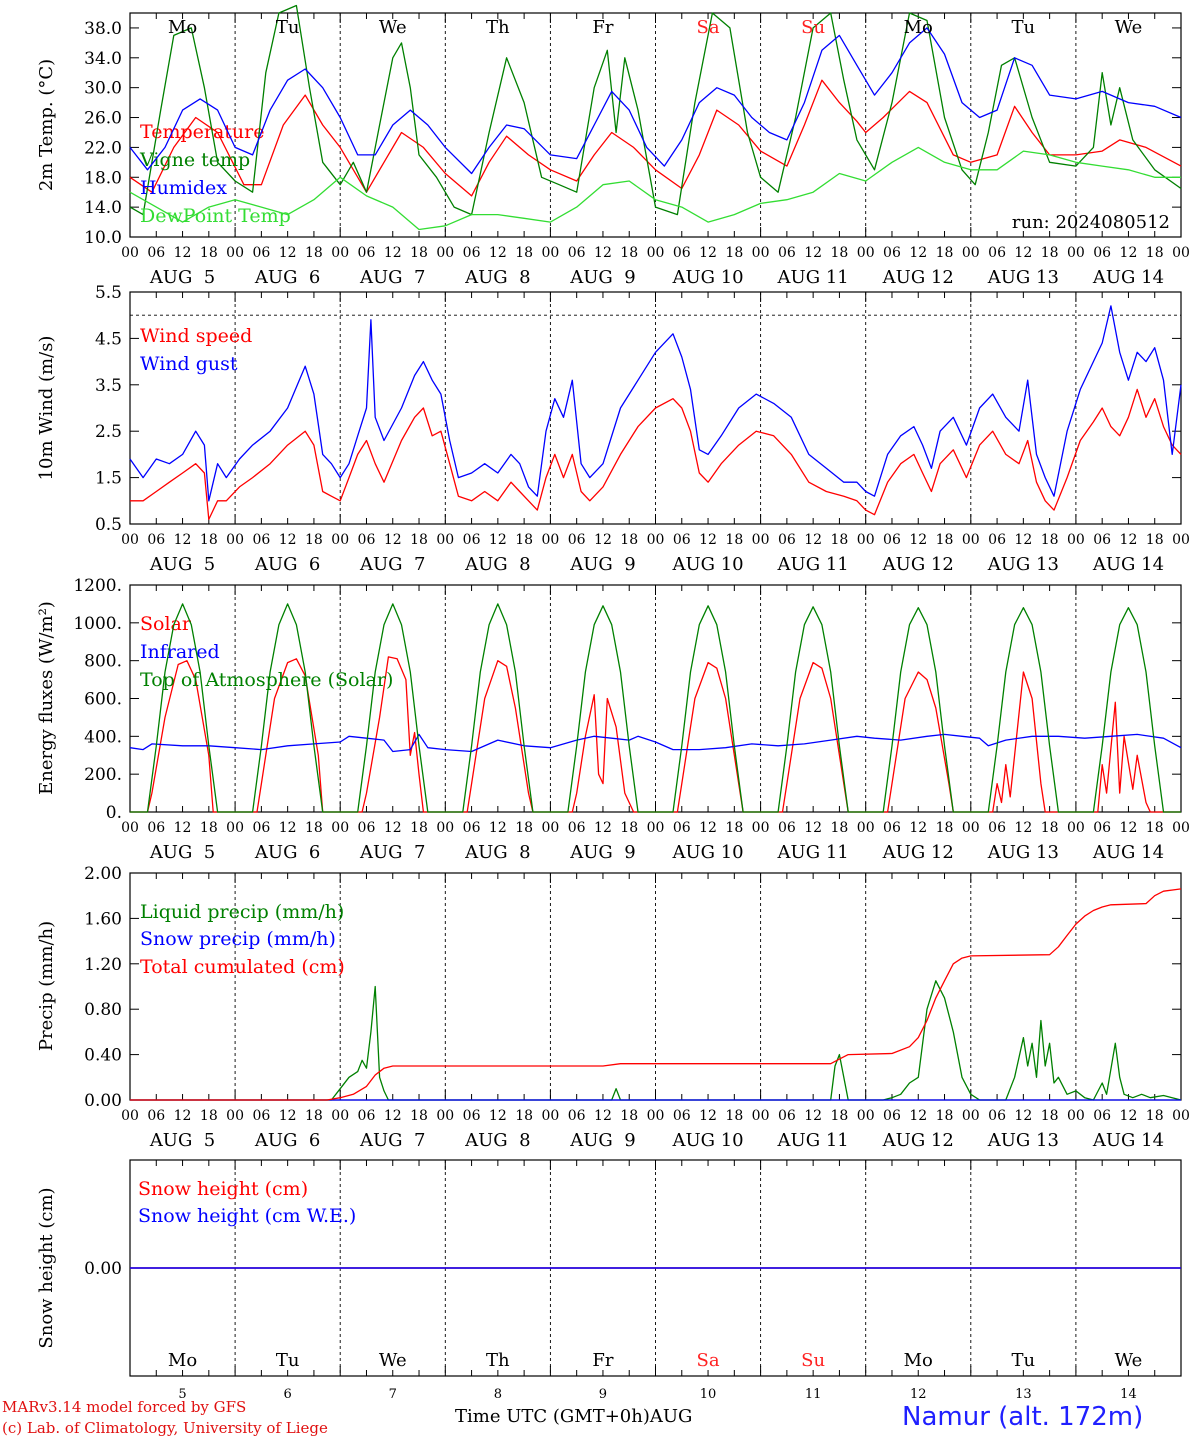 The image size is (1194, 1440). Describe the element at coordinates (182, 1394) in the screenshot. I see `day-number-label: 5` at that location.